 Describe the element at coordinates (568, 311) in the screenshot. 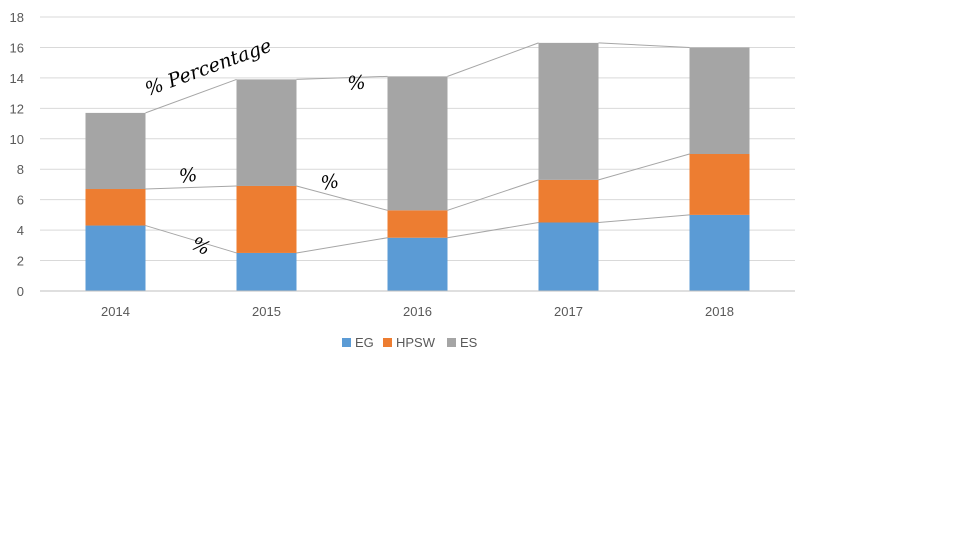

I see `x-tick-label: 2017` at that location.